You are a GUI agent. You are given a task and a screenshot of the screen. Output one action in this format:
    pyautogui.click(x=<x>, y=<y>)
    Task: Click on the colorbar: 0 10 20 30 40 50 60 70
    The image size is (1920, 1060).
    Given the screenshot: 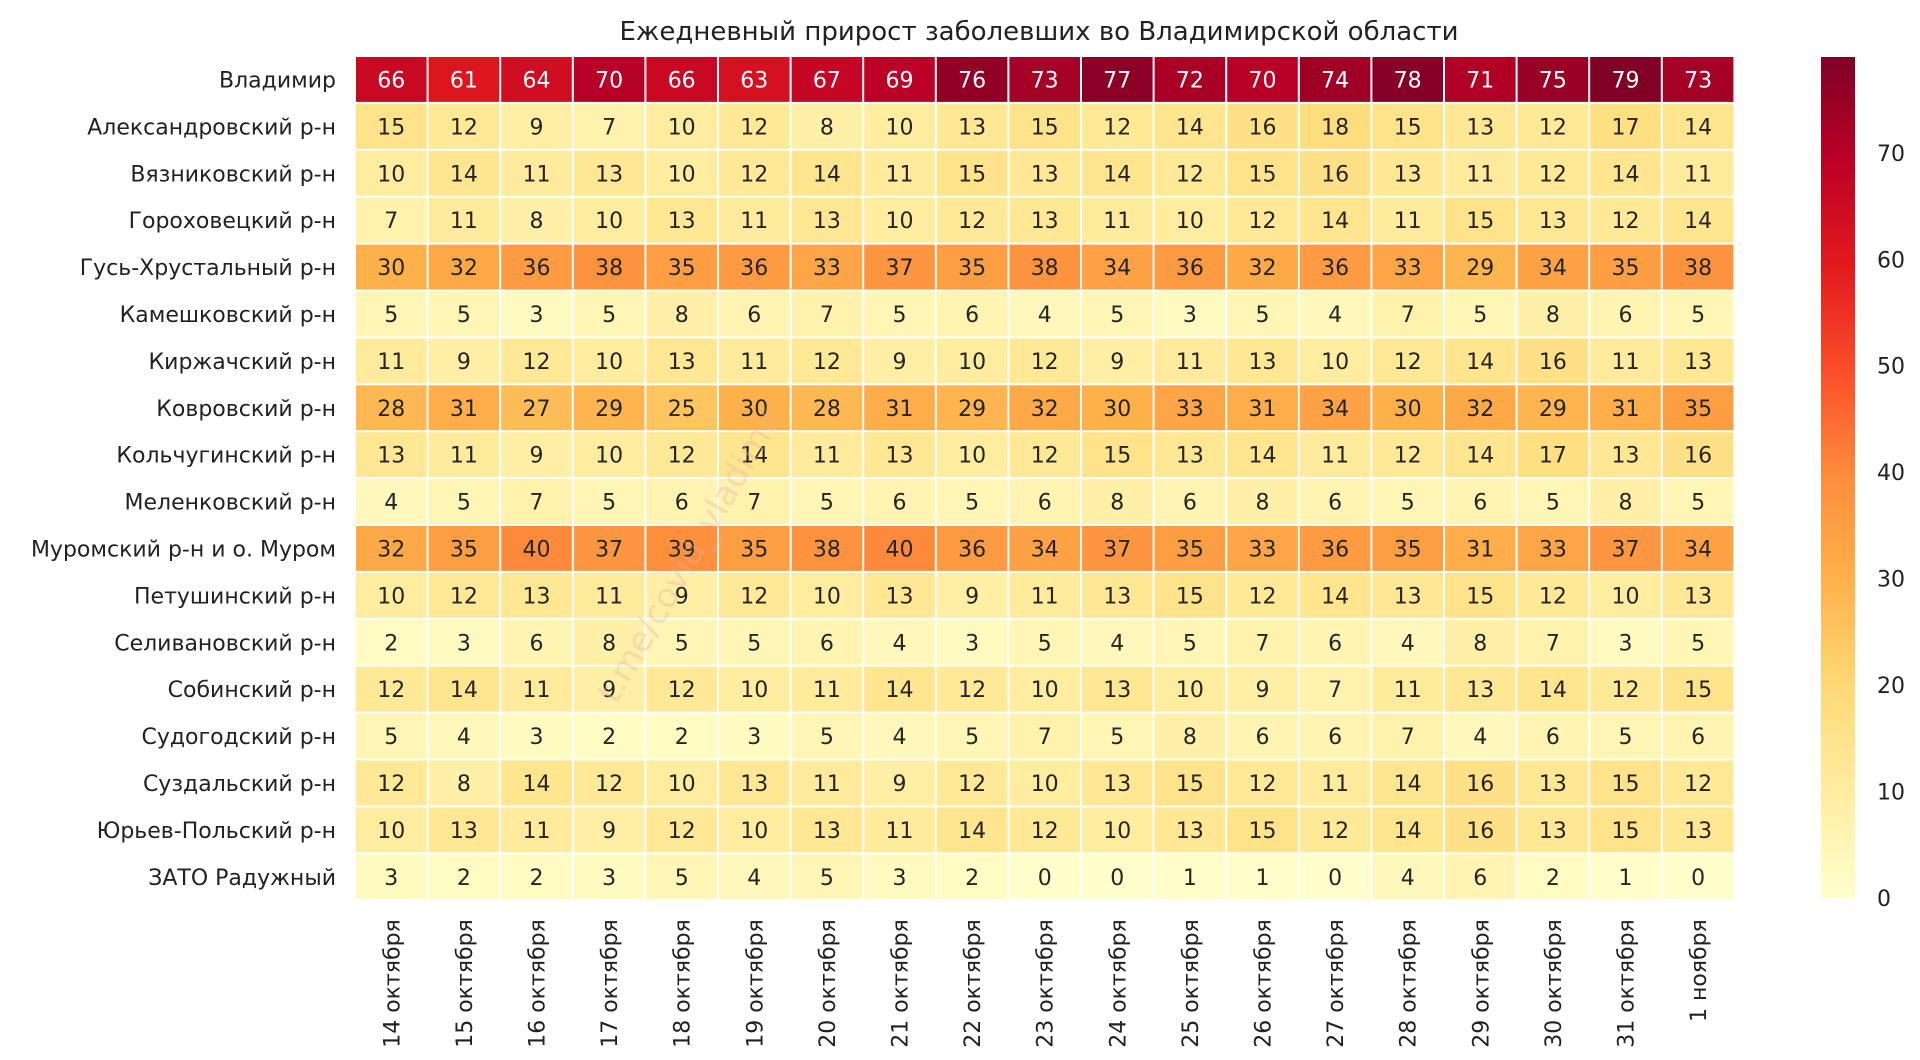 What is the action you would take?
    pyautogui.click(x=1863, y=484)
    